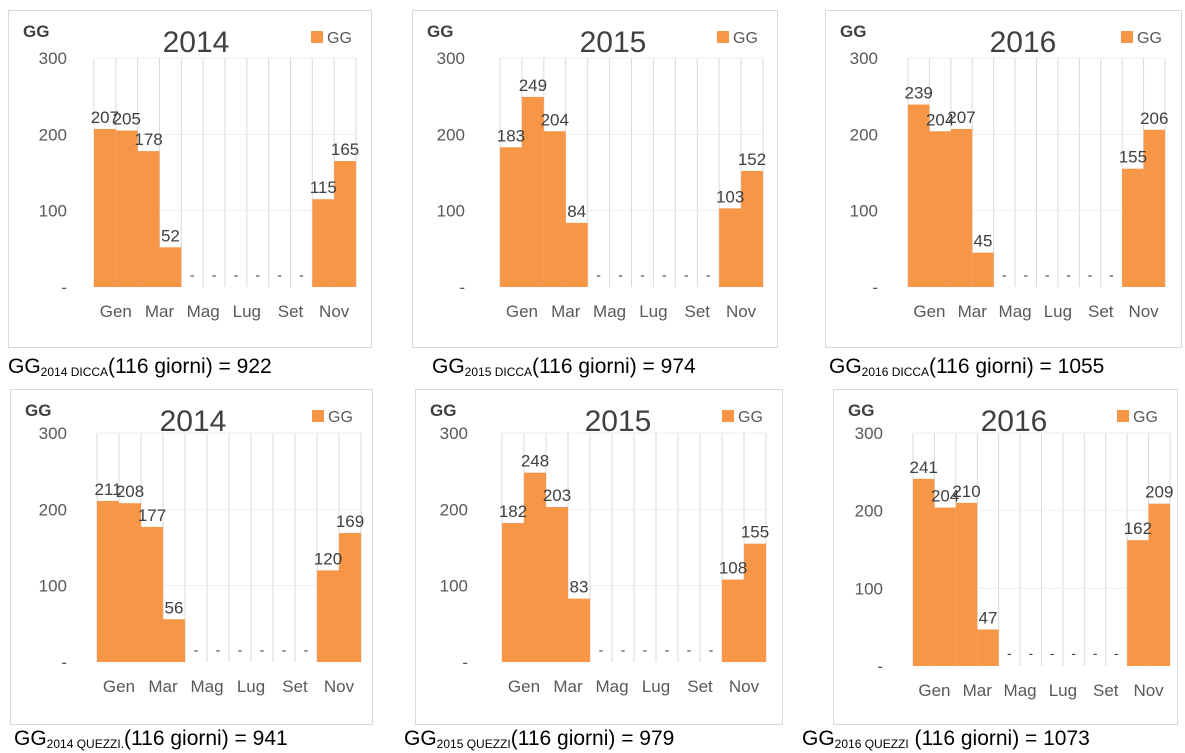 The image size is (1185, 753). Describe the element at coordinates (966, 491) in the screenshot. I see `data-label: 210` at that location.